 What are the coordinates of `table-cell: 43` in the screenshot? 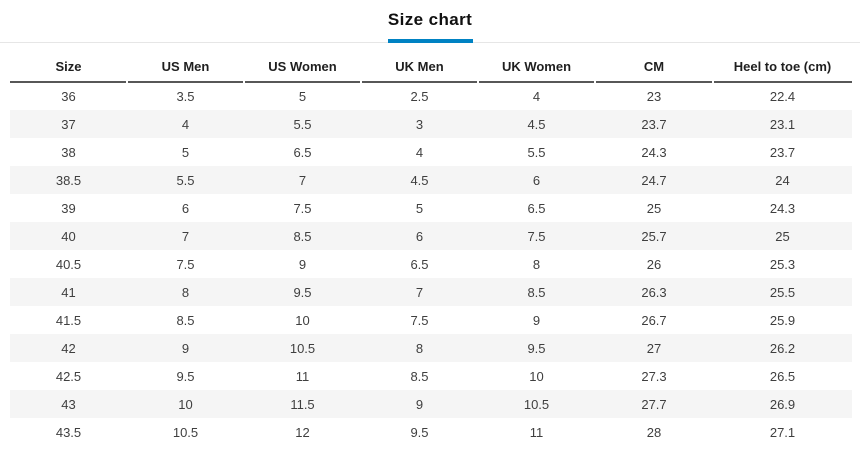 It's located at (68, 404).